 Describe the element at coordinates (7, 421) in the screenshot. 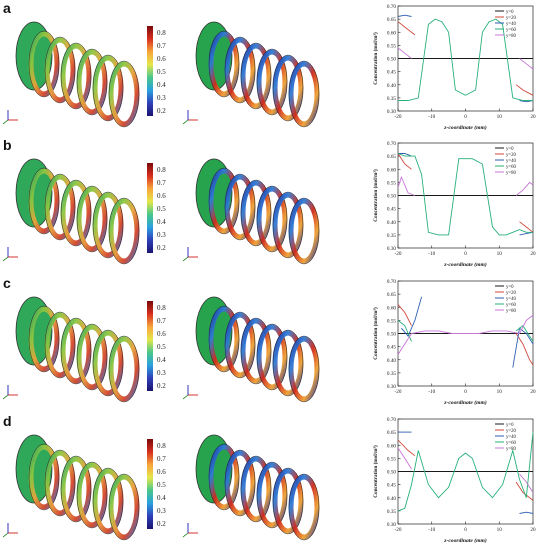

I see `panel-letter: d` at that location.